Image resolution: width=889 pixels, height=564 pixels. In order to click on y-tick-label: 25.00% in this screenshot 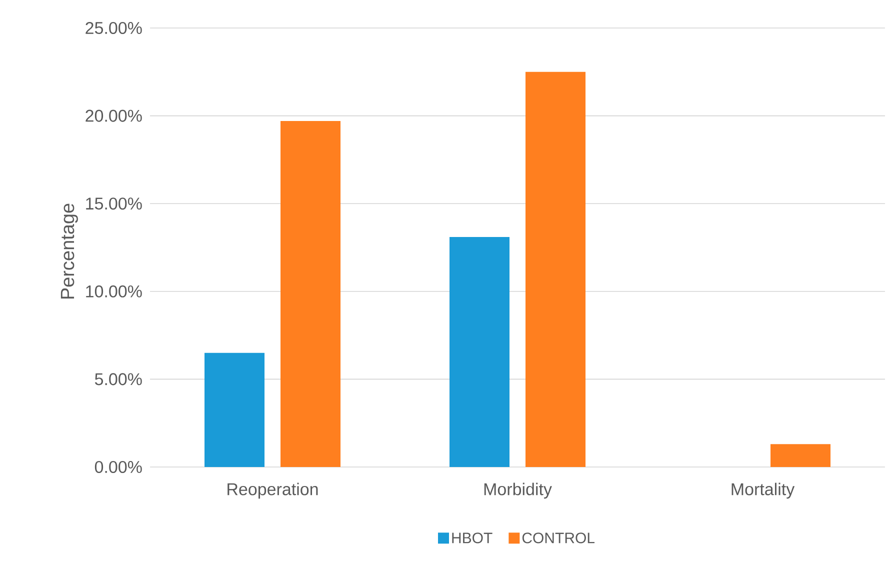, I will do `click(114, 28)`.